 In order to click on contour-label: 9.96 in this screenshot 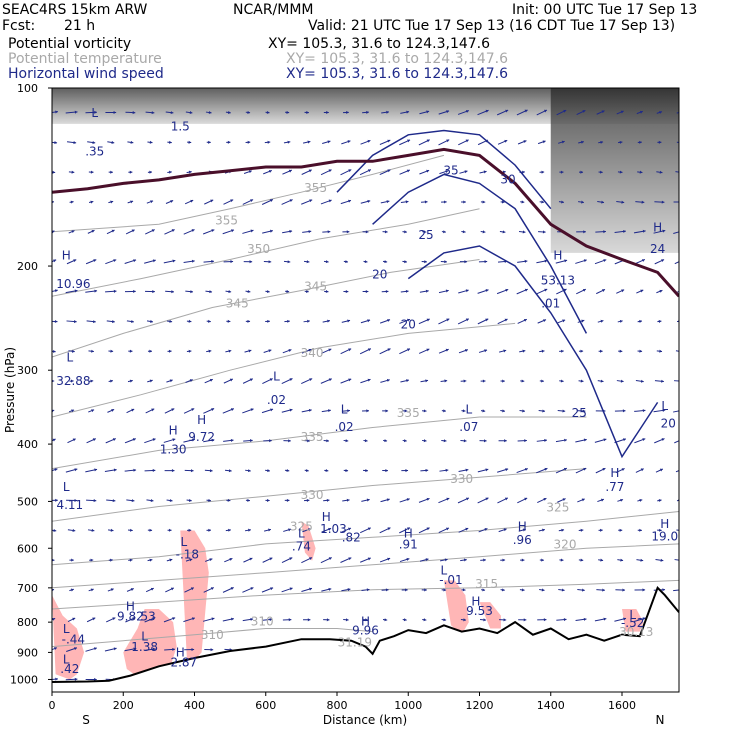, I will do `click(365, 631)`.